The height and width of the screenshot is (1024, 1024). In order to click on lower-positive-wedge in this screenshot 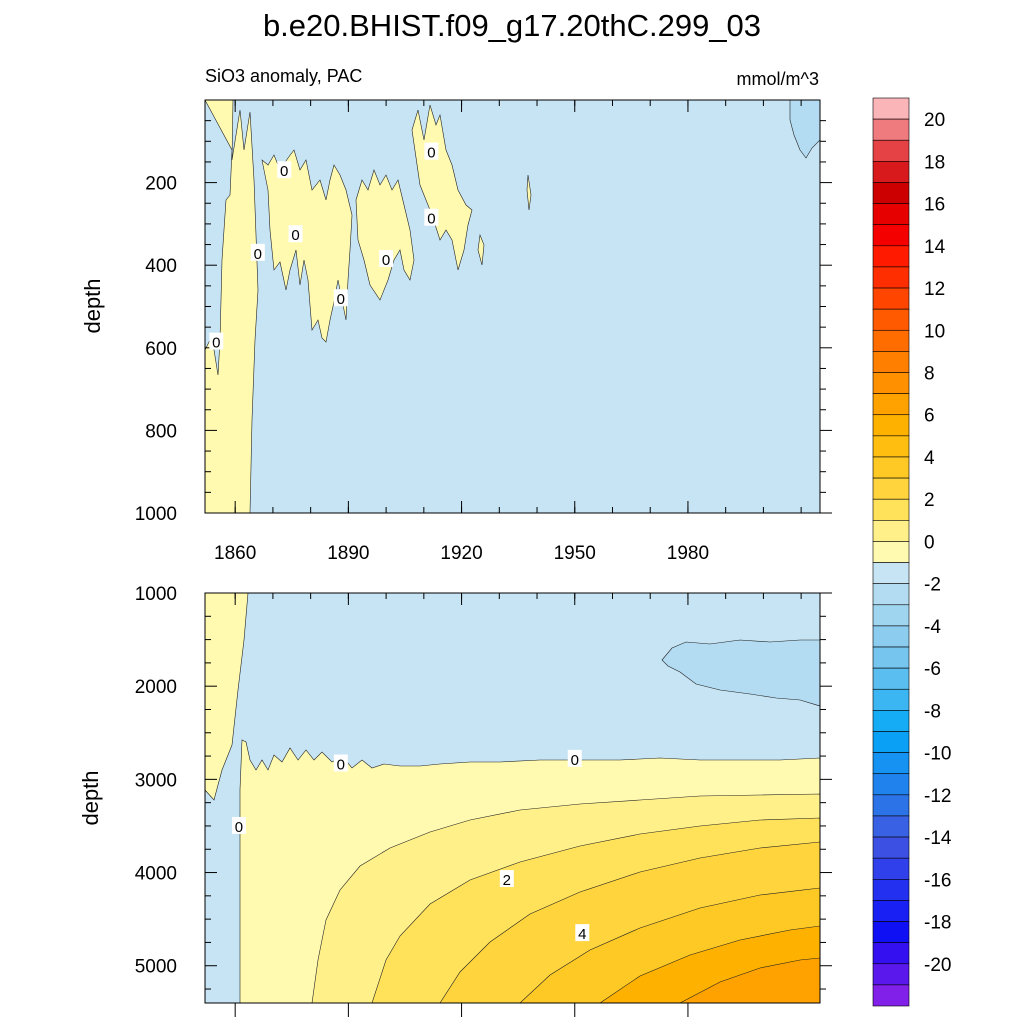, I will do `click(227, 697)`.